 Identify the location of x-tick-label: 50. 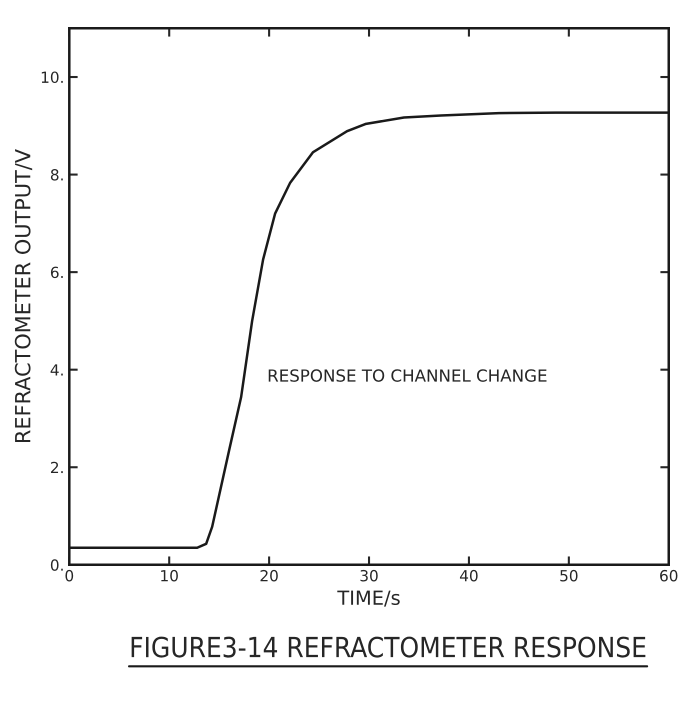
(569, 576).